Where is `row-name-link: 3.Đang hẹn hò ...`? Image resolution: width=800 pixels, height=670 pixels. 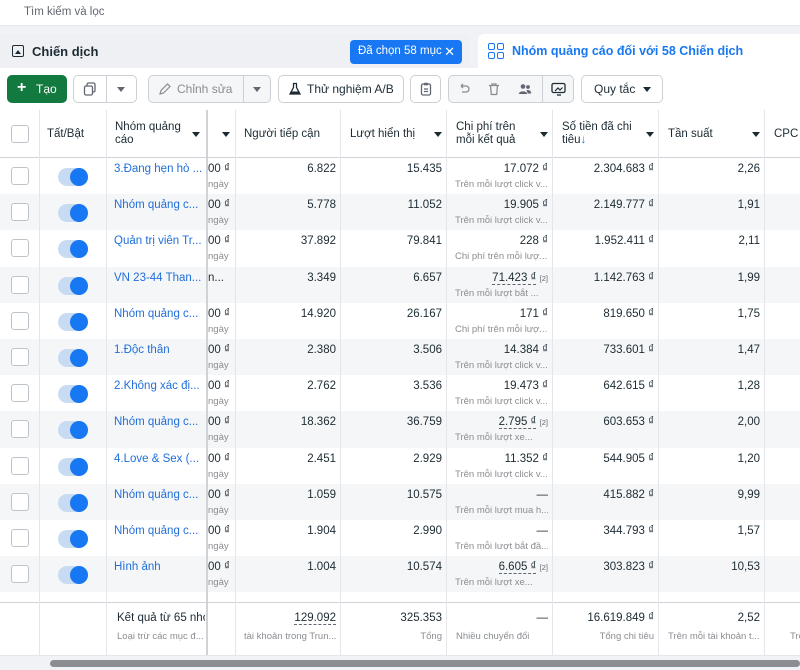
row-name-link: 3.Đang hẹn hò ... is located at coordinates (158, 169).